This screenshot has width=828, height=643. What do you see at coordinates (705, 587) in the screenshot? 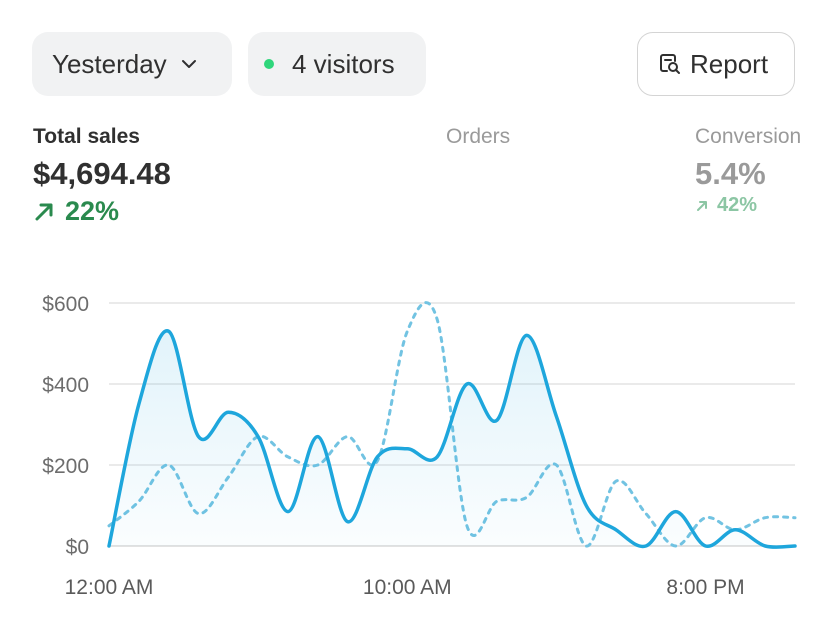
I see `x-tick-label: 8:00 PM` at bounding box center [705, 587].